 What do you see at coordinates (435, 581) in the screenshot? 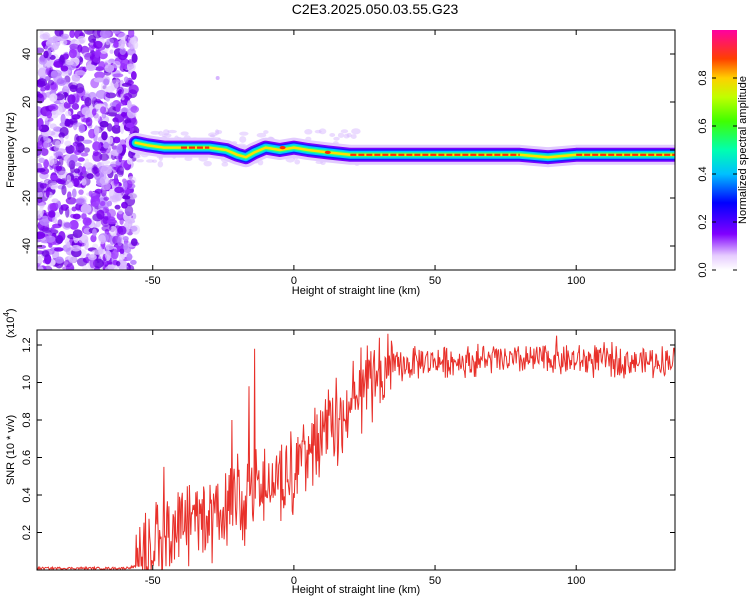
I see `snr-xtick-label: 50` at bounding box center [435, 581].